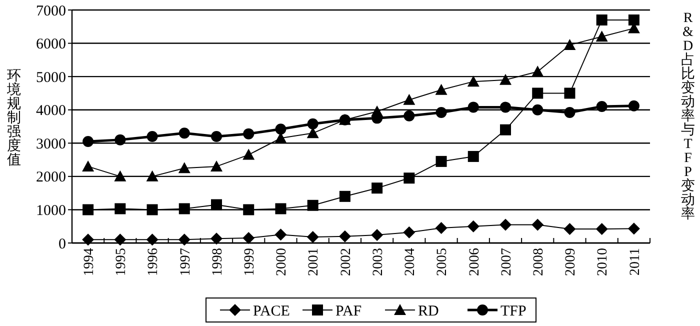 The height and width of the screenshot is (326, 700). I want to click on y-tick-label: 5000, so click(51, 78).